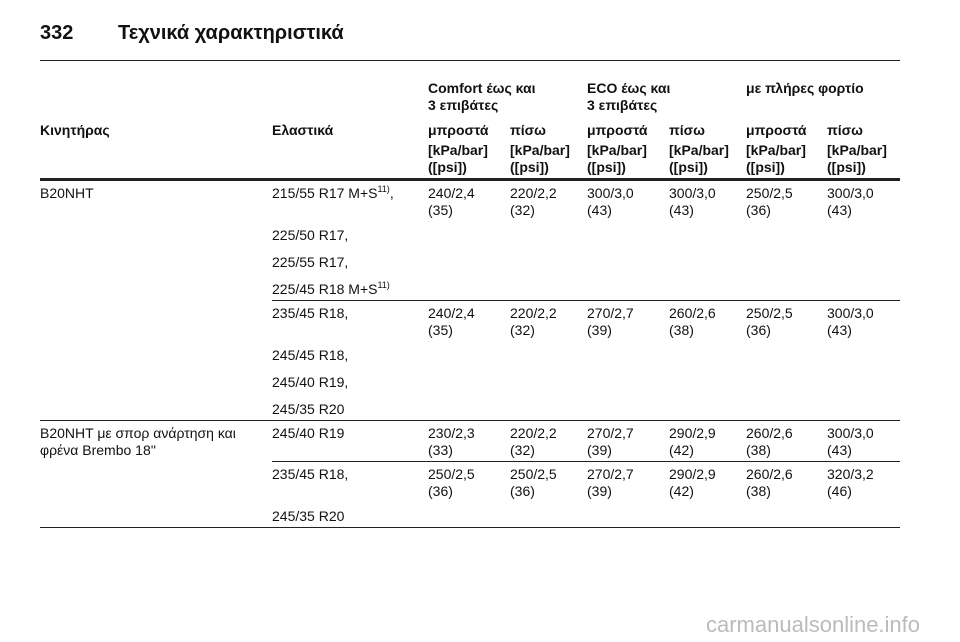 The image size is (960, 642). What do you see at coordinates (629, 96) in the screenshot?
I see `group-header: ECO έως και 3 επιβάτες` at bounding box center [629, 96].